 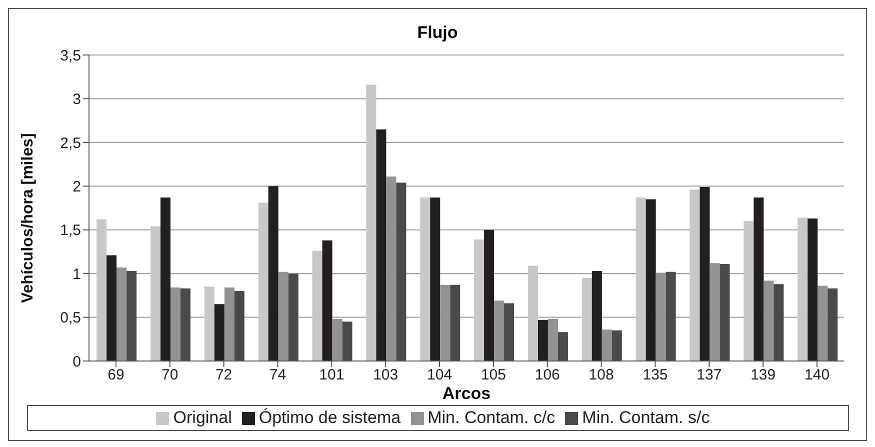 What do you see at coordinates (223, 375) in the screenshot?
I see `x-tick-label: 72` at bounding box center [223, 375].